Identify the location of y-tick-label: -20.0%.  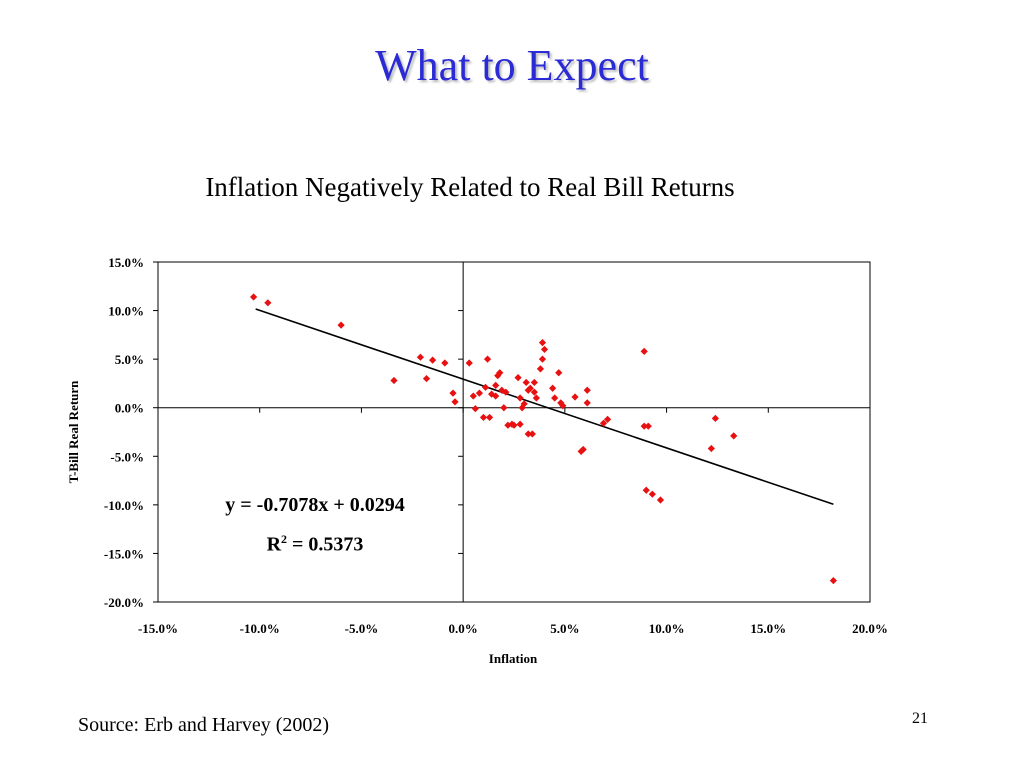
(124, 602).